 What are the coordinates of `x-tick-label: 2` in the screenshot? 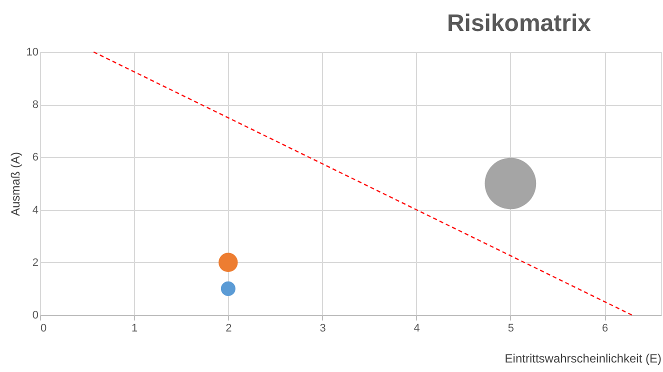 It's located at (229, 328).